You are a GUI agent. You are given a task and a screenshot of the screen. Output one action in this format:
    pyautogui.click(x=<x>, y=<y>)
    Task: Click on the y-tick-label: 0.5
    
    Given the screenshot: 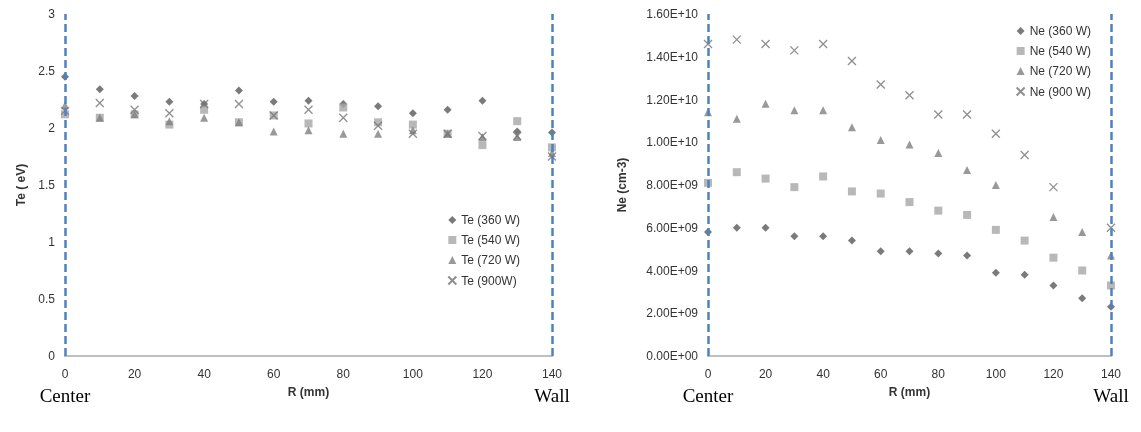 What is the action you would take?
    pyautogui.click(x=47, y=299)
    